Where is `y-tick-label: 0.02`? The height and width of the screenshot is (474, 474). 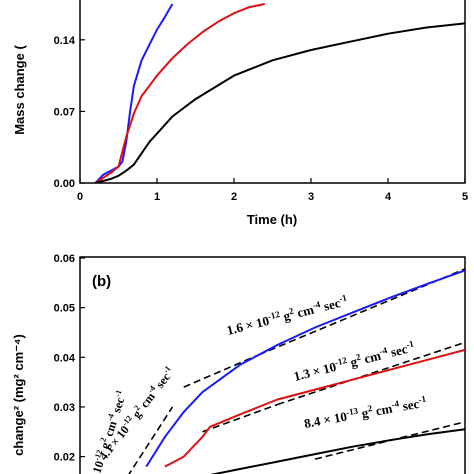 y-tick-label: 0.02 is located at coordinates (64, 458).